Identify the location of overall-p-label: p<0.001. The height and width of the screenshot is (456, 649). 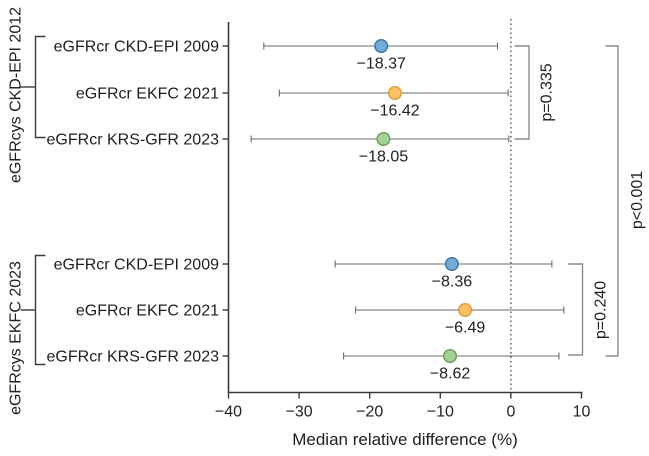
(637, 200).